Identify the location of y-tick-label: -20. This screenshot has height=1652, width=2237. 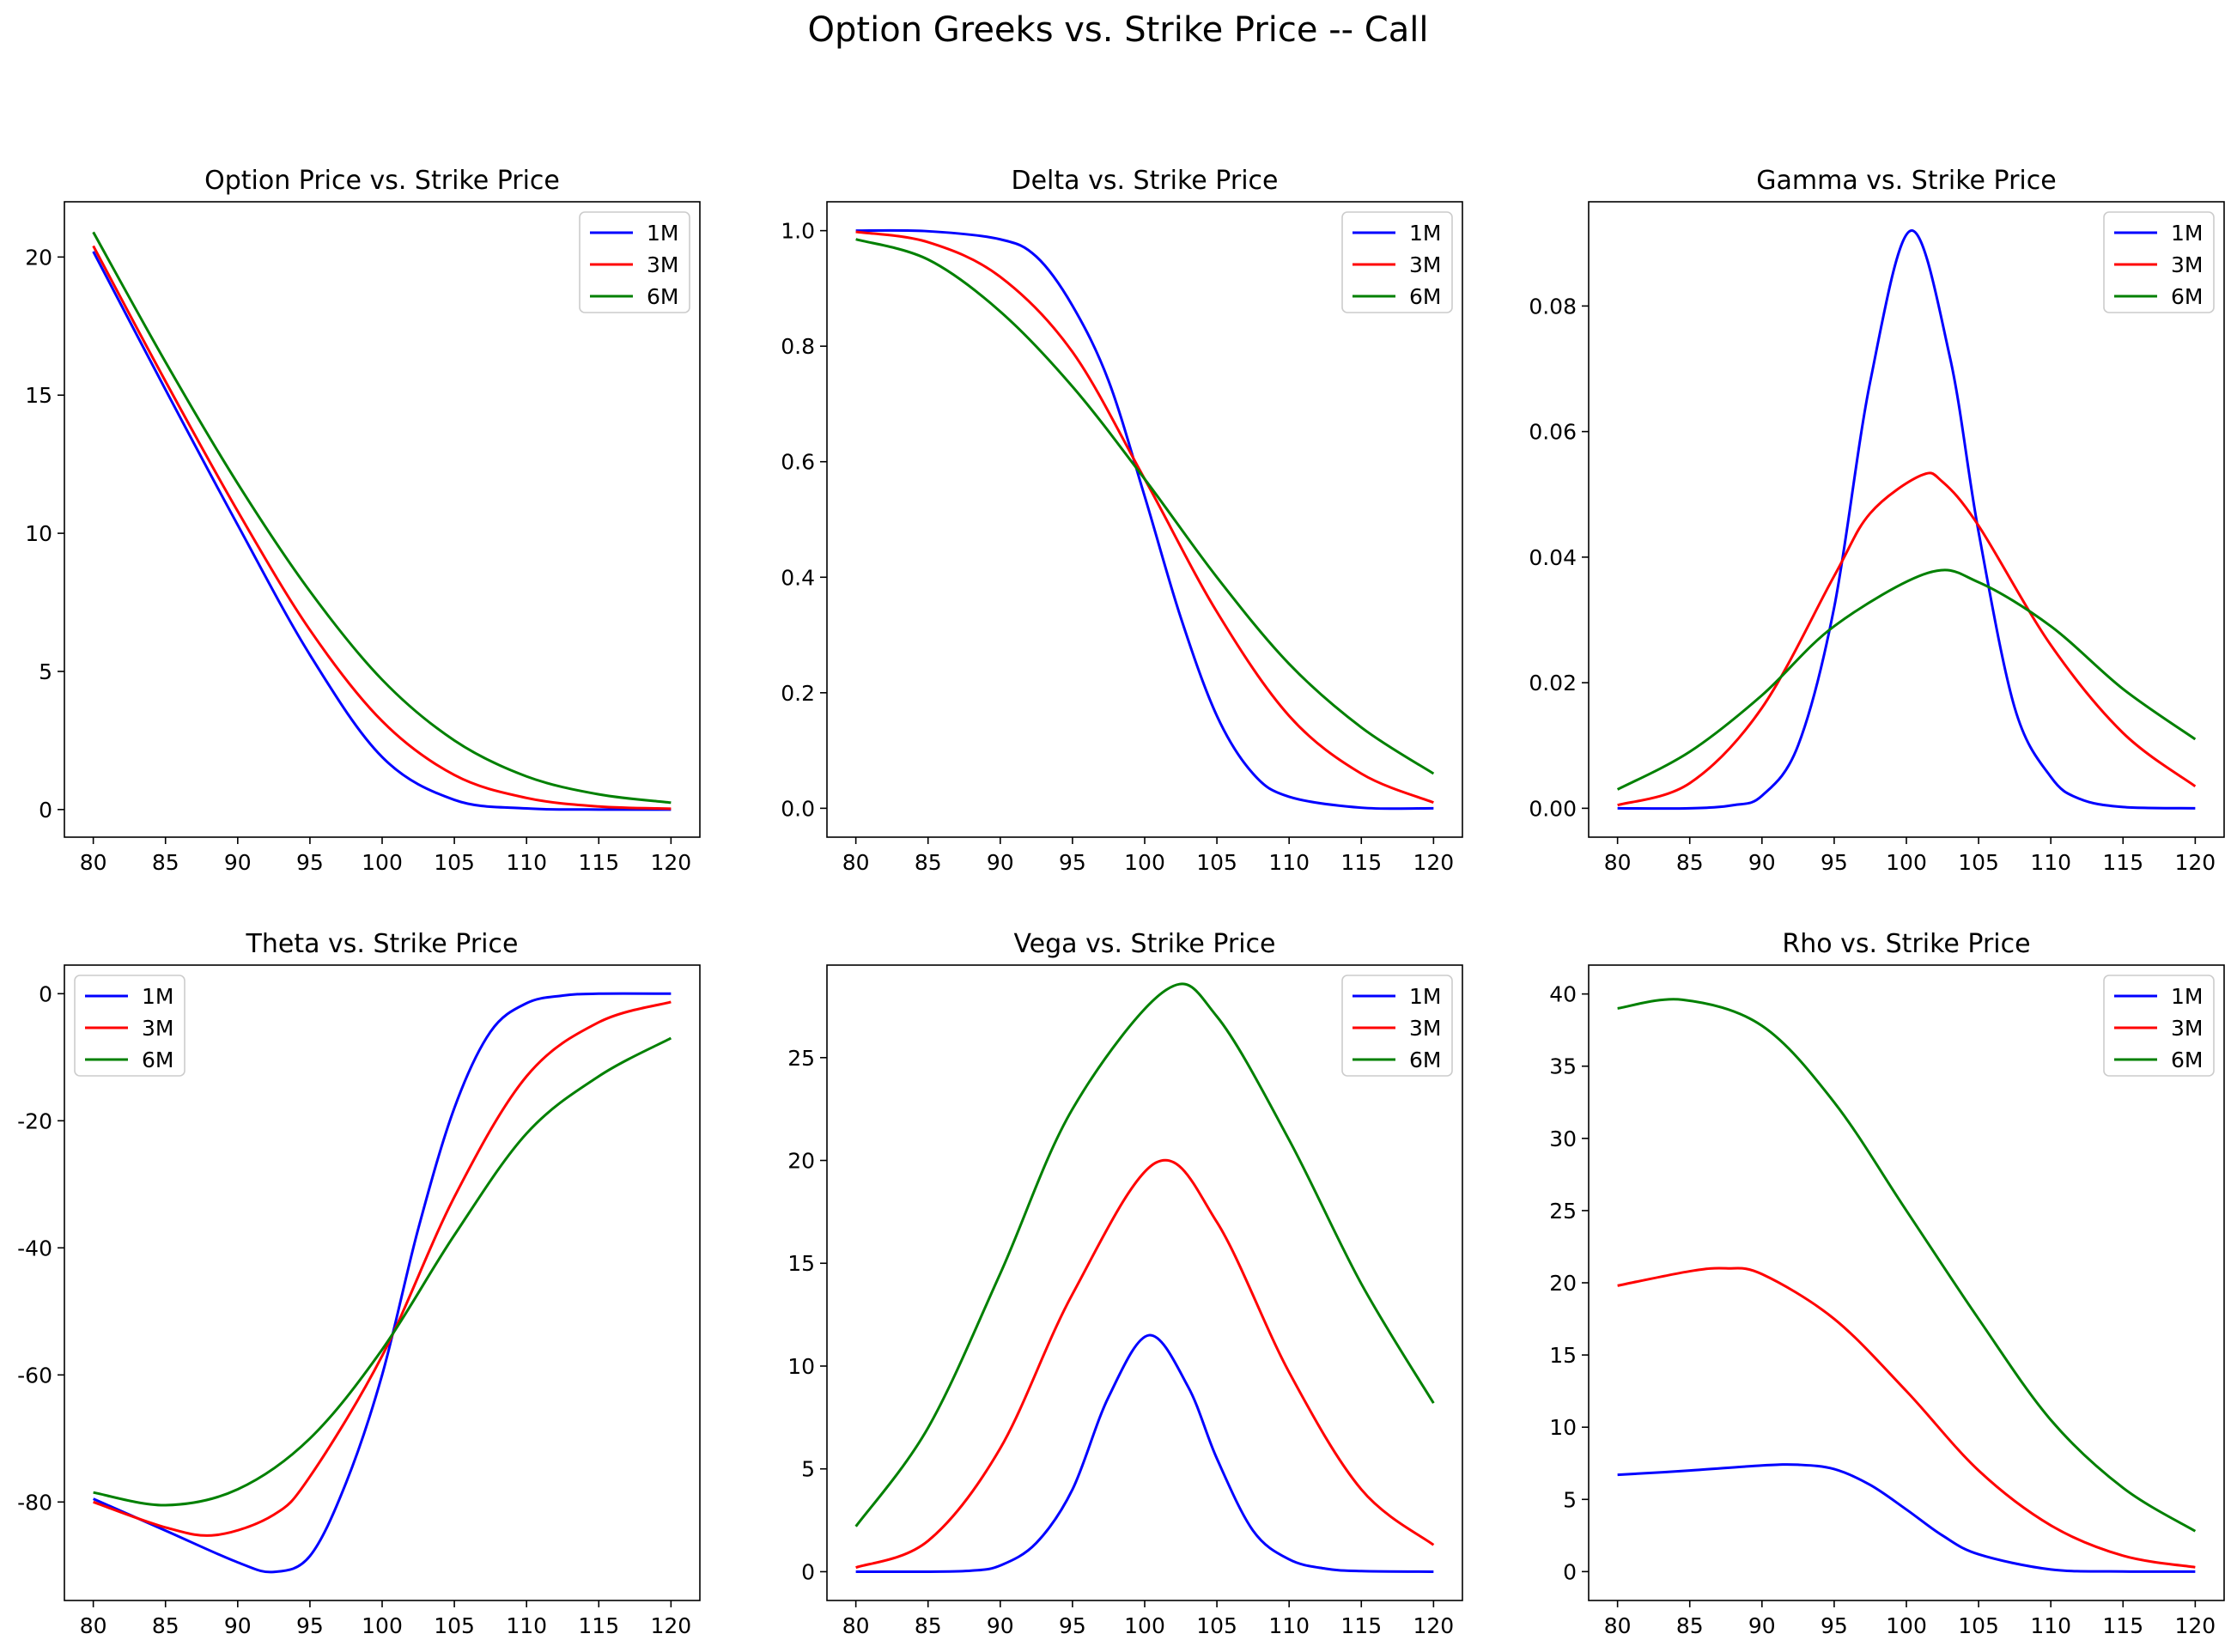
(34, 1120).